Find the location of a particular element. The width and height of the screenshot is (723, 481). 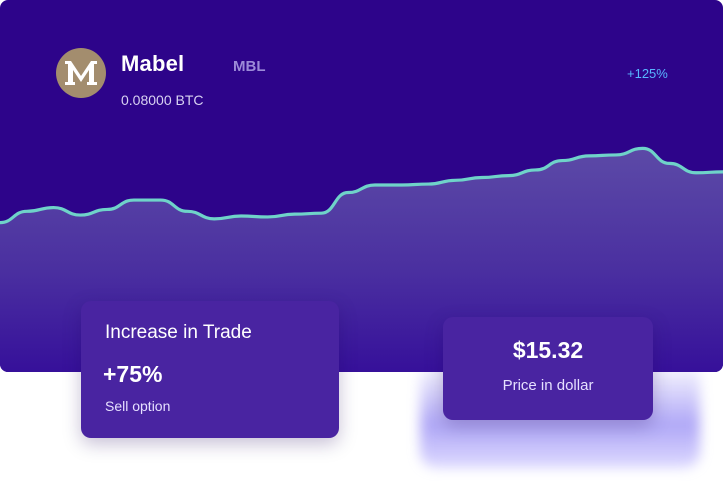

trade-card-title: Increase in Trade is located at coordinates (178, 332).